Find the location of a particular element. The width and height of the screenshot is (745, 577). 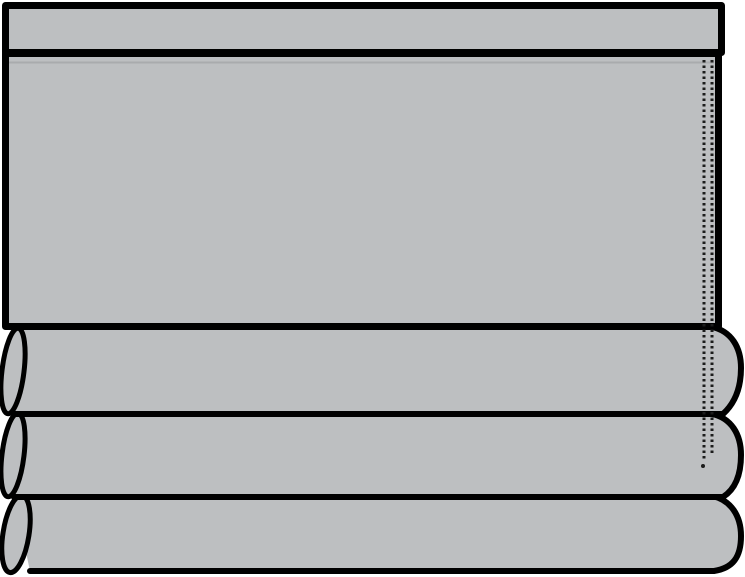

headrail is located at coordinates (363, 29).